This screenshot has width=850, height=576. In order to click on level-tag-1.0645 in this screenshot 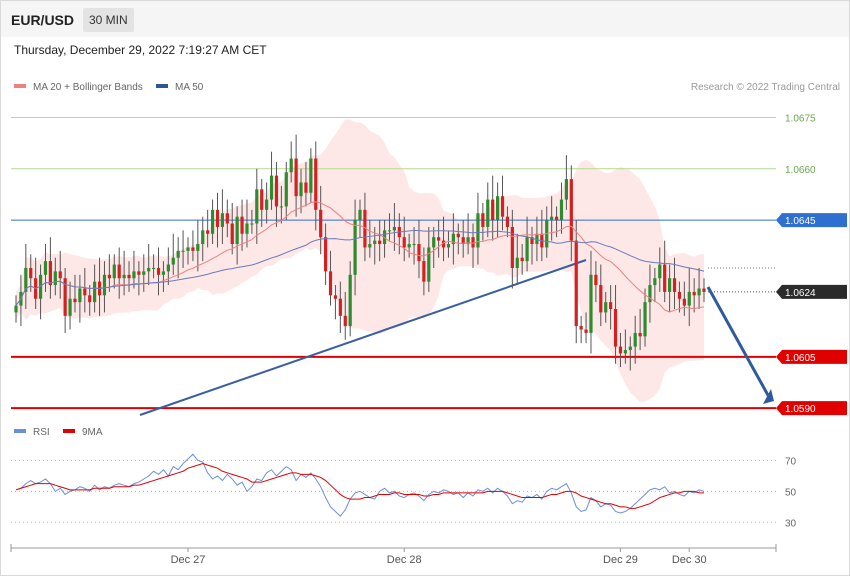, I will do `click(811, 220)`.